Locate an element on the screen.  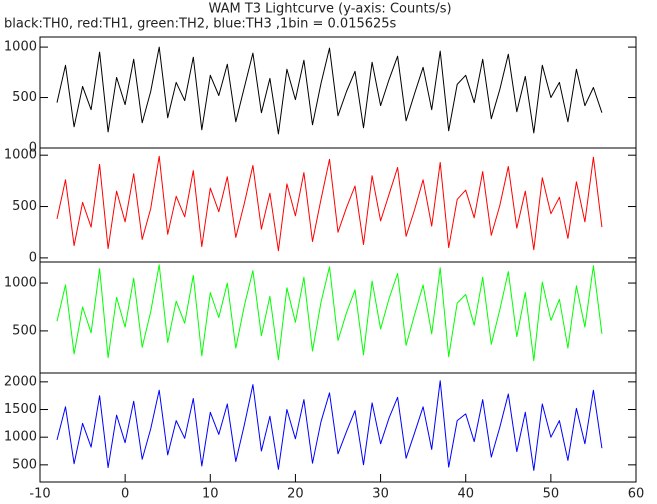
y-tick-label: 2000 is located at coordinates (20, 381).